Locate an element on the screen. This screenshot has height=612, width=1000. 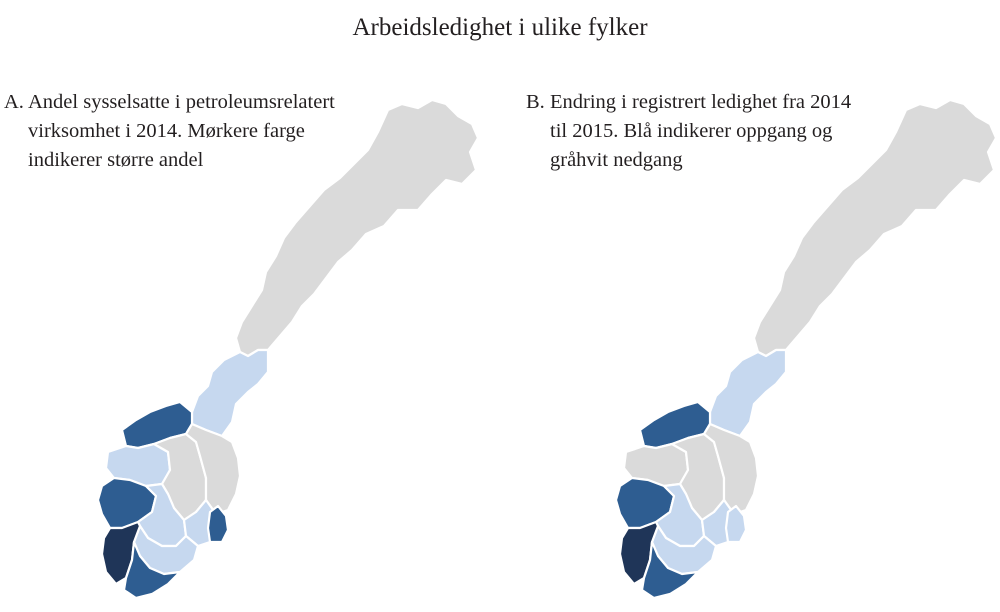
caption-line: indikerer større andel is located at coordinates (116, 160).